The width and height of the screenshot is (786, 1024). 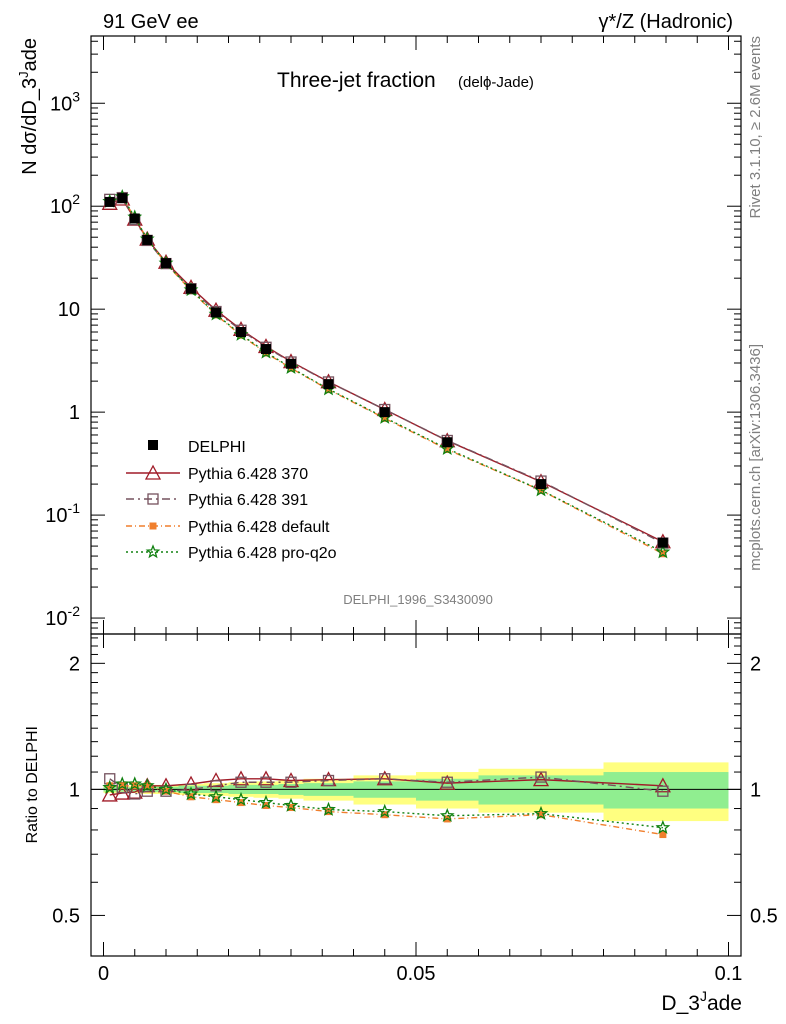 I want to click on mcplots-label: mcplots.cern.ch [arXiv:1306.3436], so click(x=755, y=457).